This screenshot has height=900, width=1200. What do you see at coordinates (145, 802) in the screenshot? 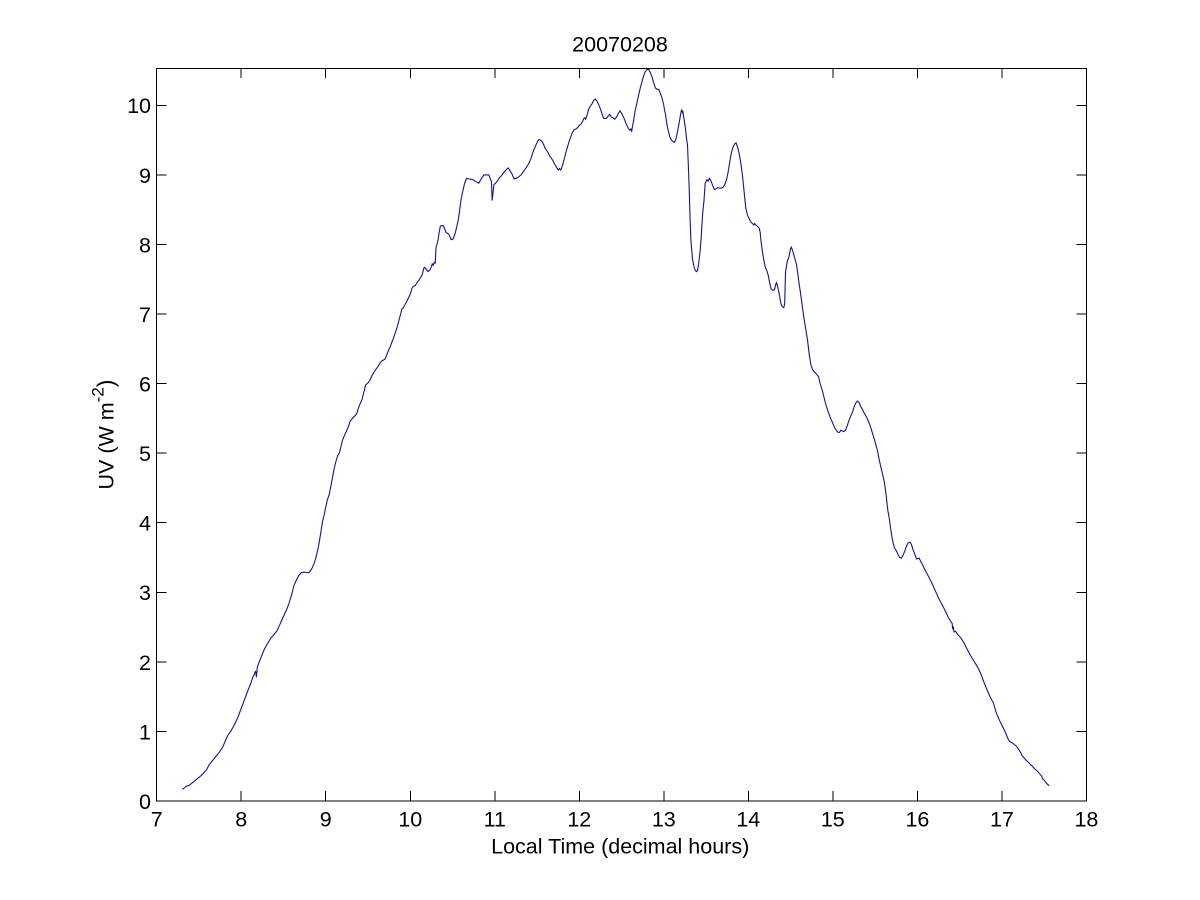
I see `svg-text: 0` at bounding box center [145, 802].